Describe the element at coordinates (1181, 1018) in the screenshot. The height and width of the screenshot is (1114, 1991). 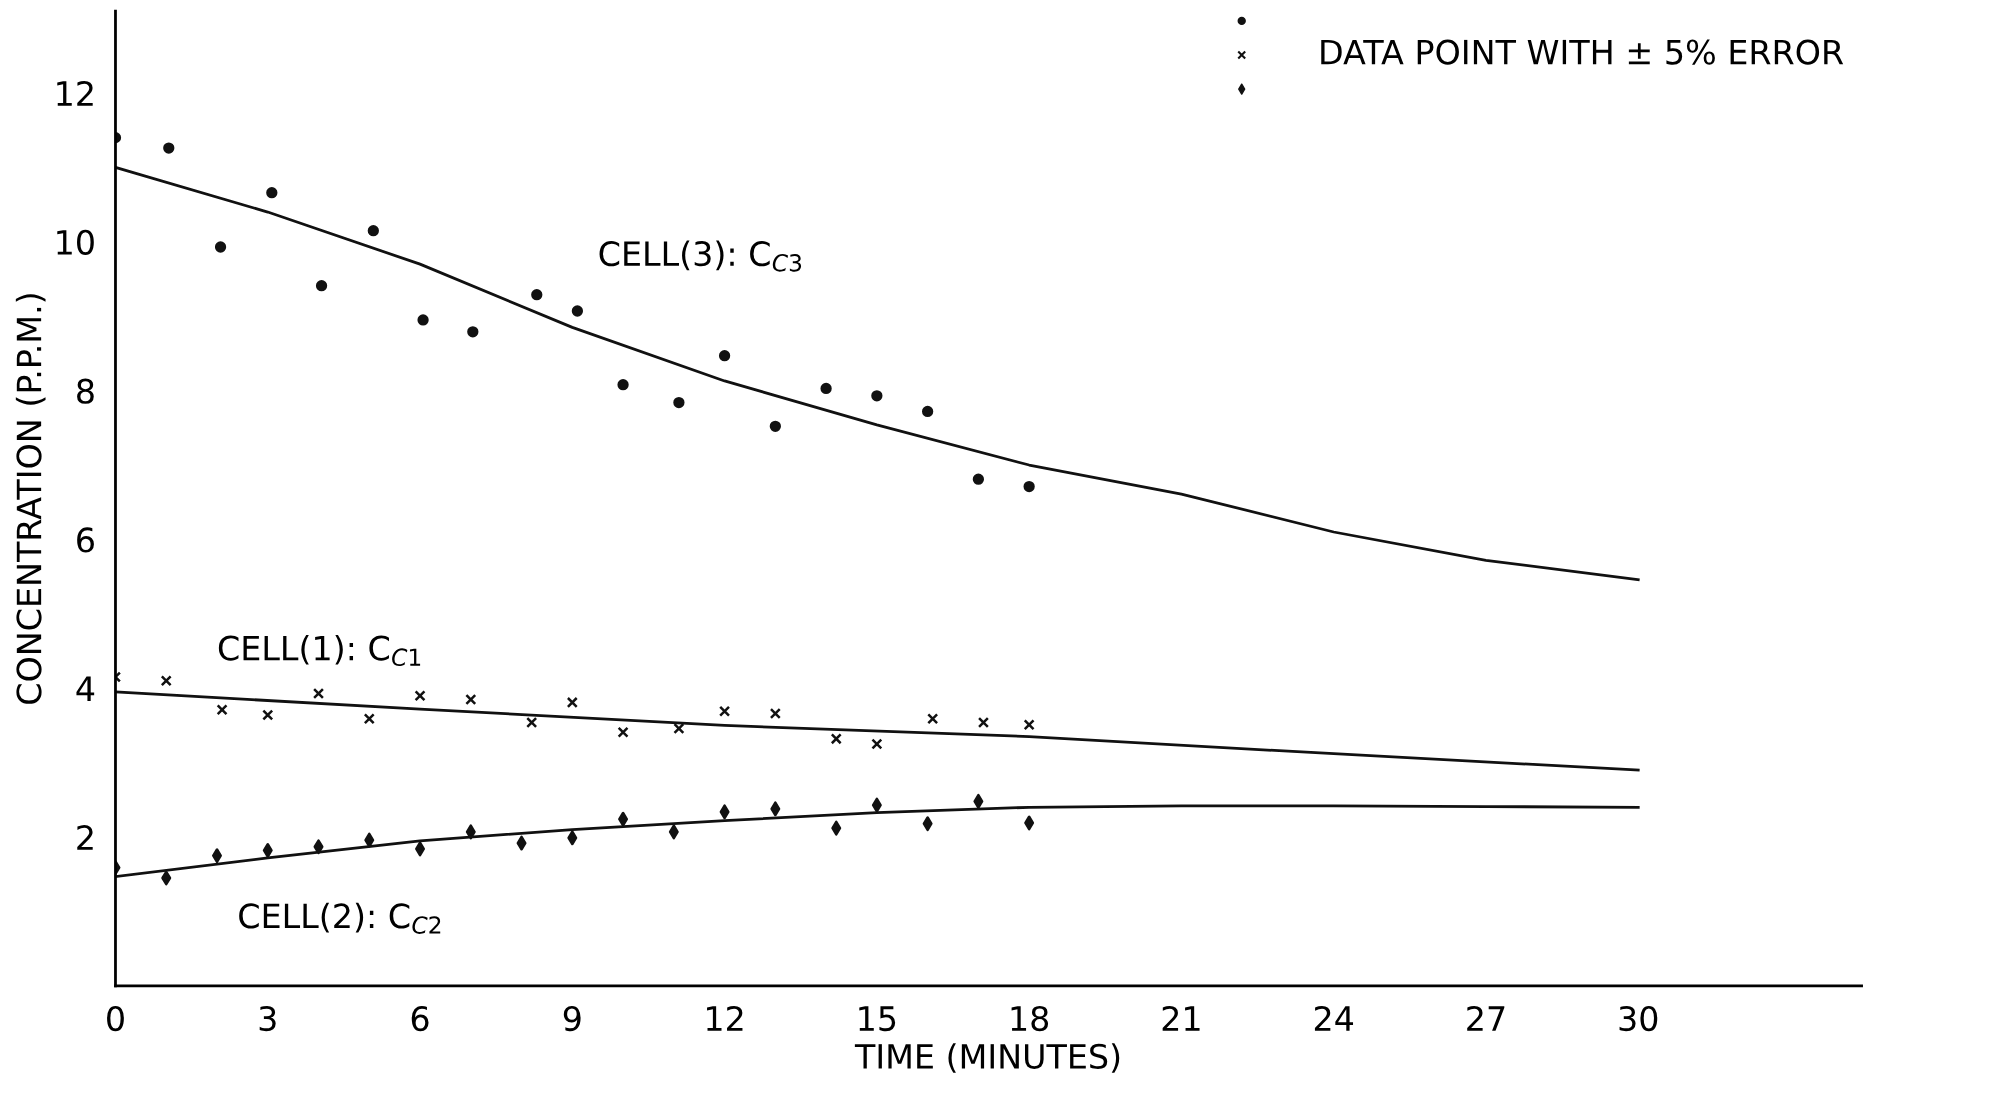
I see `x-tick-label: 21` at that location.